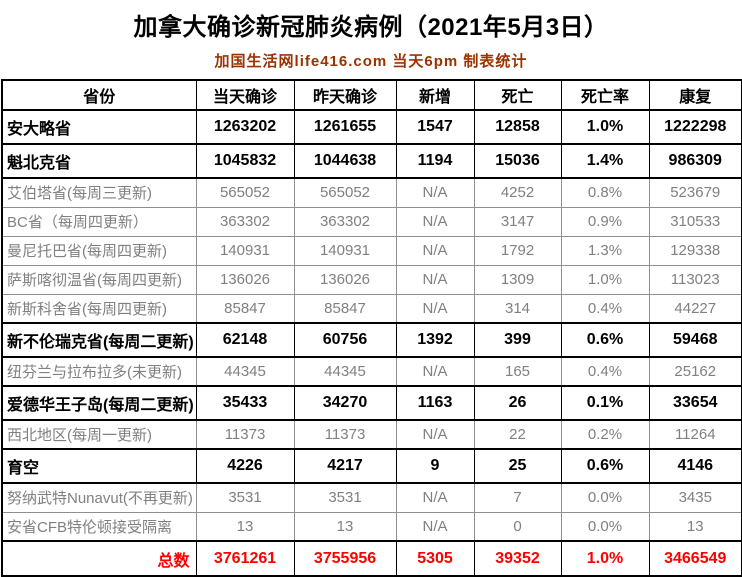  What do you see at coordinates (517, 466) in the screenshot?
I see `deaths-cell: 25` at bounding box center [517, 466].